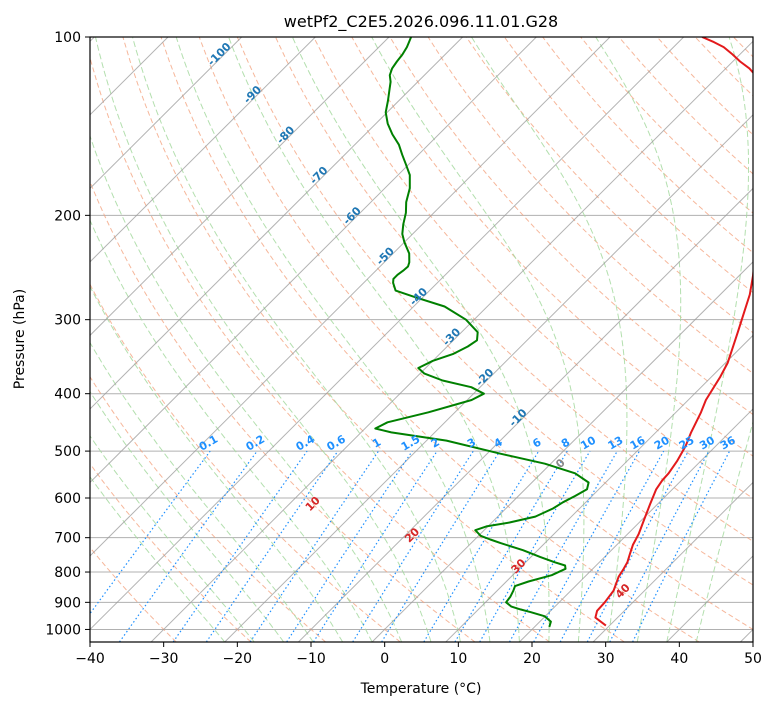  Describe the element at coordinates (67, 452) in the screenshot. I see `y-tick-label: 500` at that location.